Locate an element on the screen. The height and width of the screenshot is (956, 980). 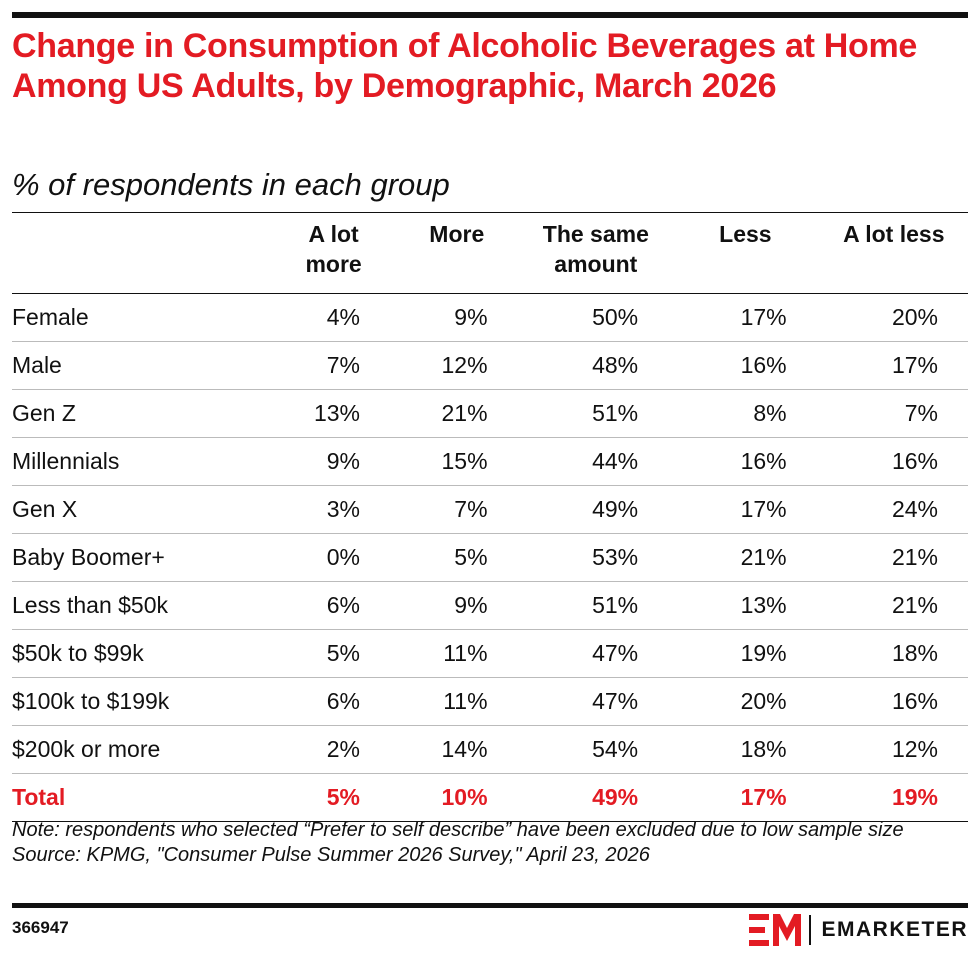
table-row: Female 4% 9% 50% 17% 20% is located at coordinates (490, 317).